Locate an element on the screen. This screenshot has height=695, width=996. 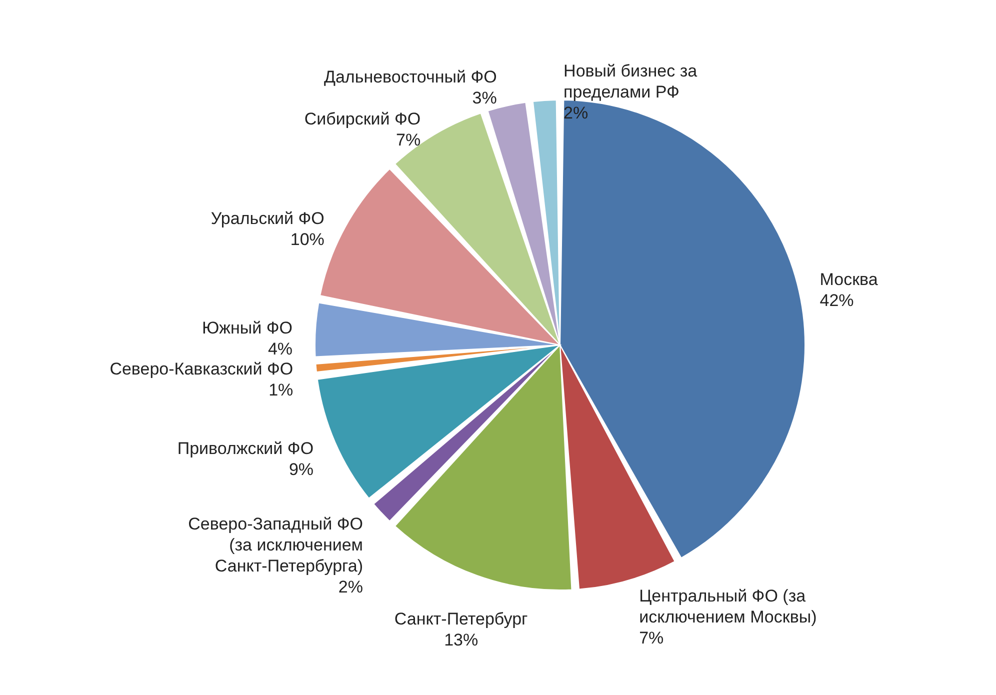
slice-label: Сибирский ФО is located at coordinates (362, 118).